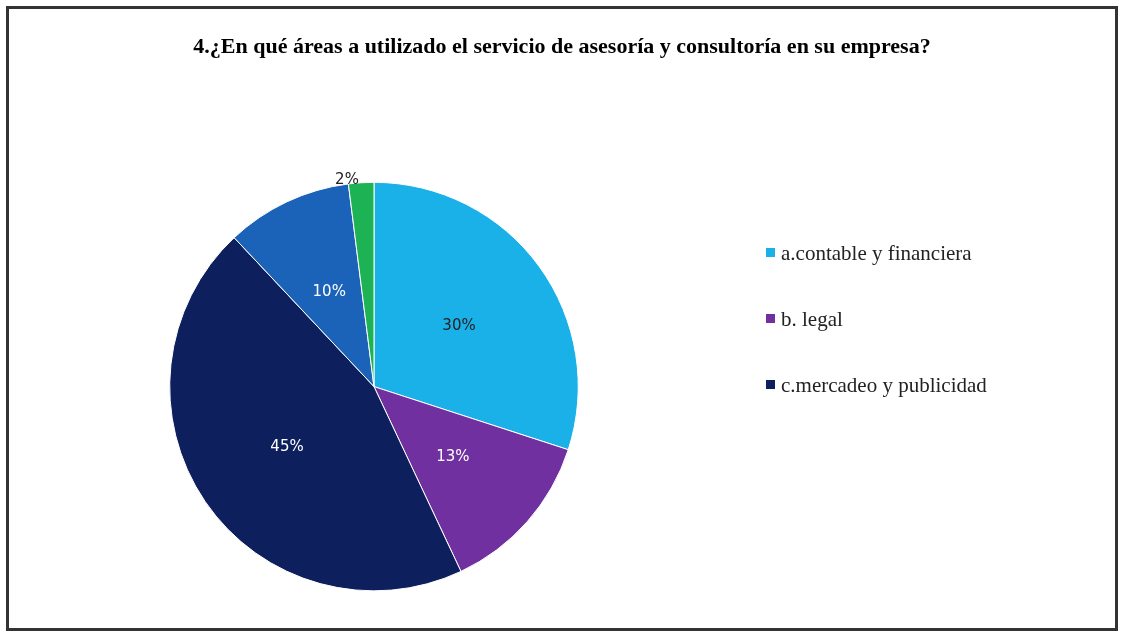  Describe the element at coordinates (453, 456) in the screenshot. I see `data-label: 13%` at that location.